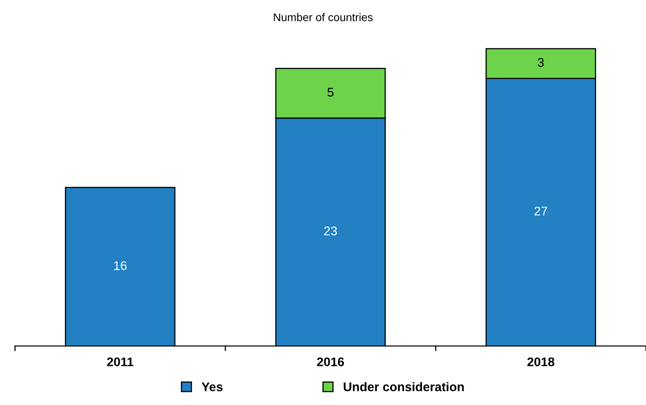 The width and height of the screenshot is (646, 405). I want to click on data-label: 3, so click(541, 62).